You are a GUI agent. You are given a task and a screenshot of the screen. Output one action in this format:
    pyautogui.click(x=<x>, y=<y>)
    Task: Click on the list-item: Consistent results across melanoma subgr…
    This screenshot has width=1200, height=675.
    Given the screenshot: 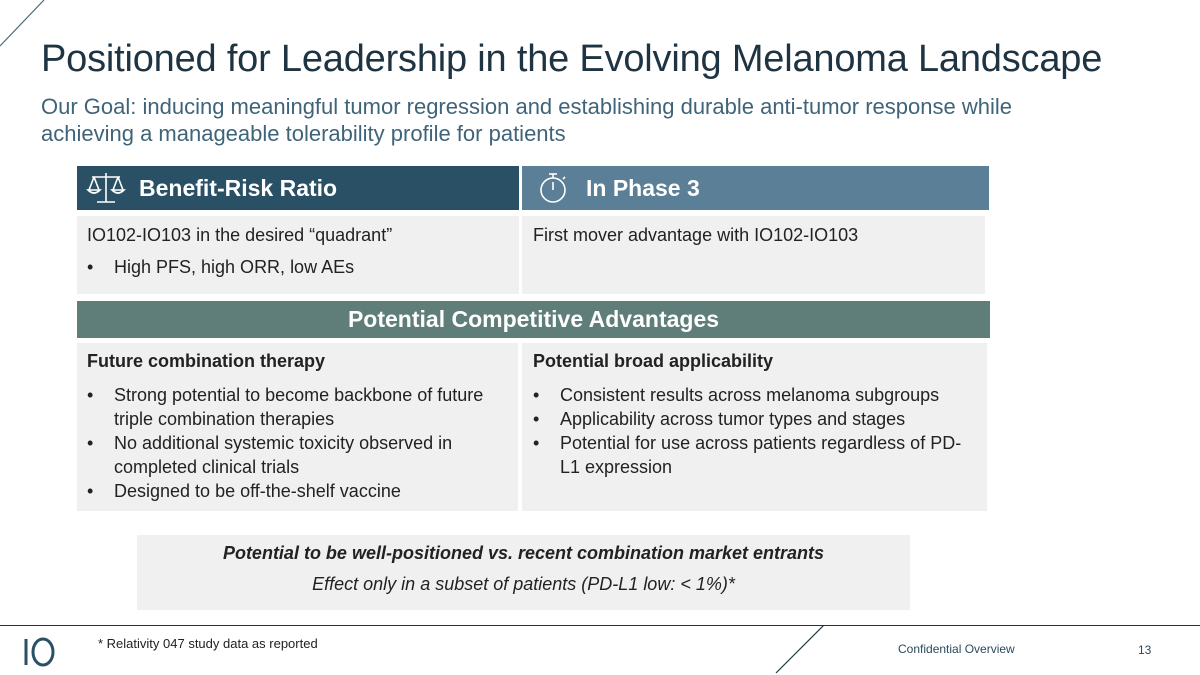 What is the action you would take?
    pyautogui.click(x=754, y=395)
    